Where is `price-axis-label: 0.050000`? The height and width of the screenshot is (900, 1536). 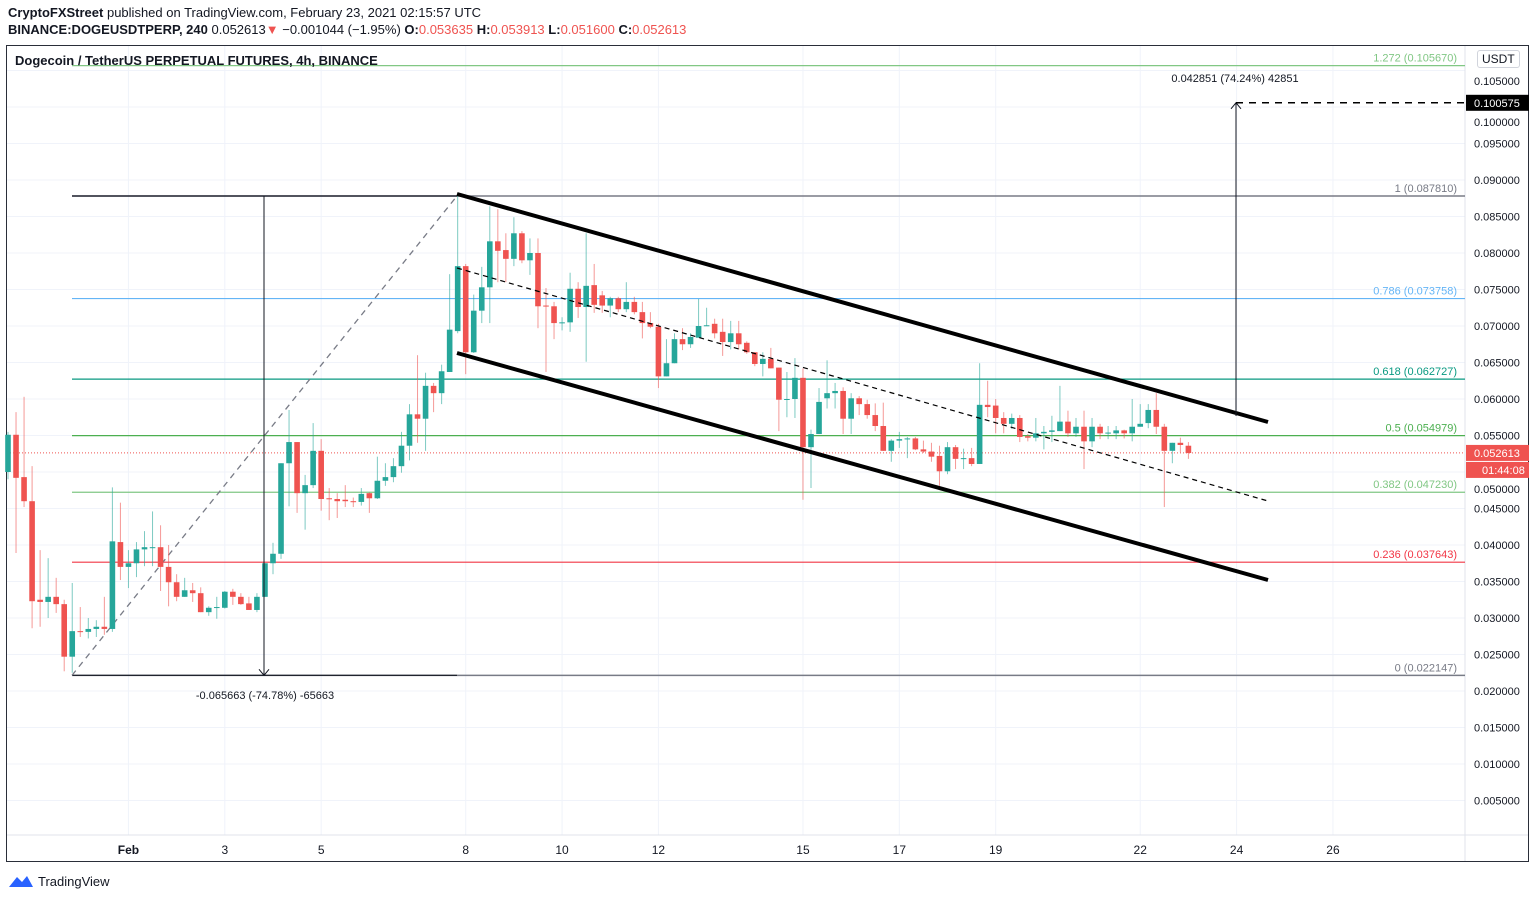 price-axis-label: 0.050000 is located at coordinates (1497, 490).